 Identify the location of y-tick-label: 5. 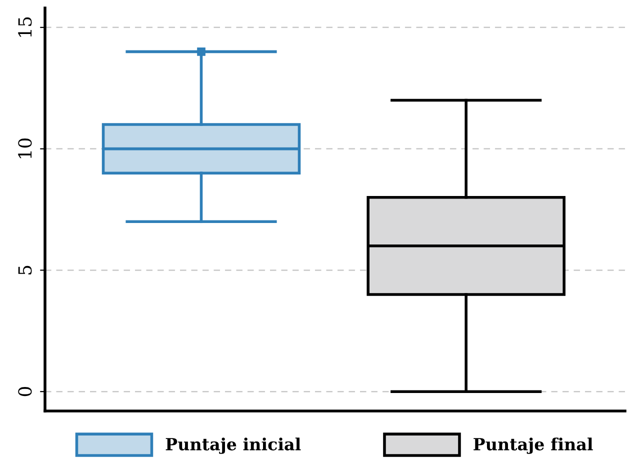
(25, 270).